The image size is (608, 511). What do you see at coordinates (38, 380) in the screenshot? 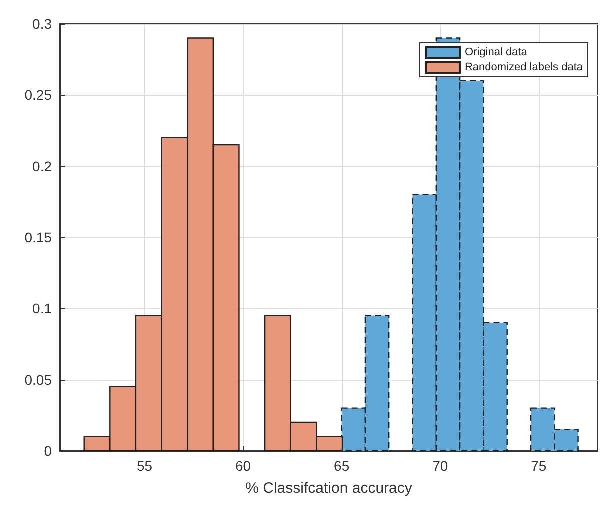
I see `y-tick-label: 0.05` at bounding box center [38, 380].